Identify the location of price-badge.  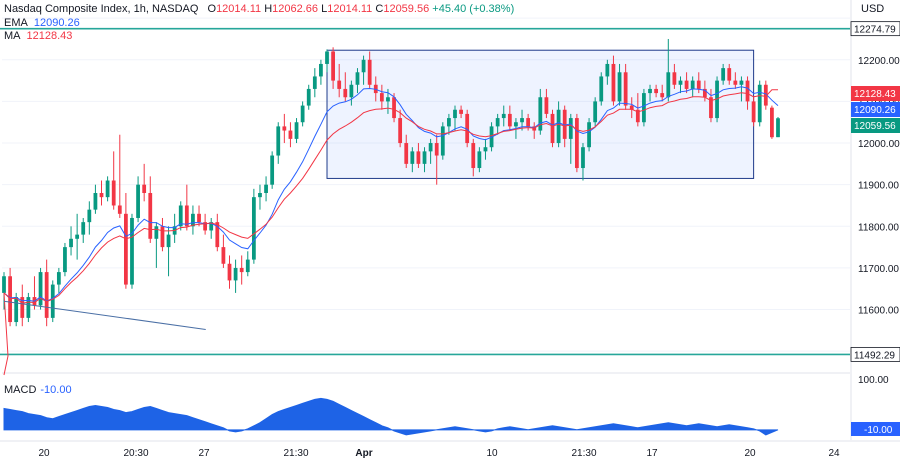
(875, 125).